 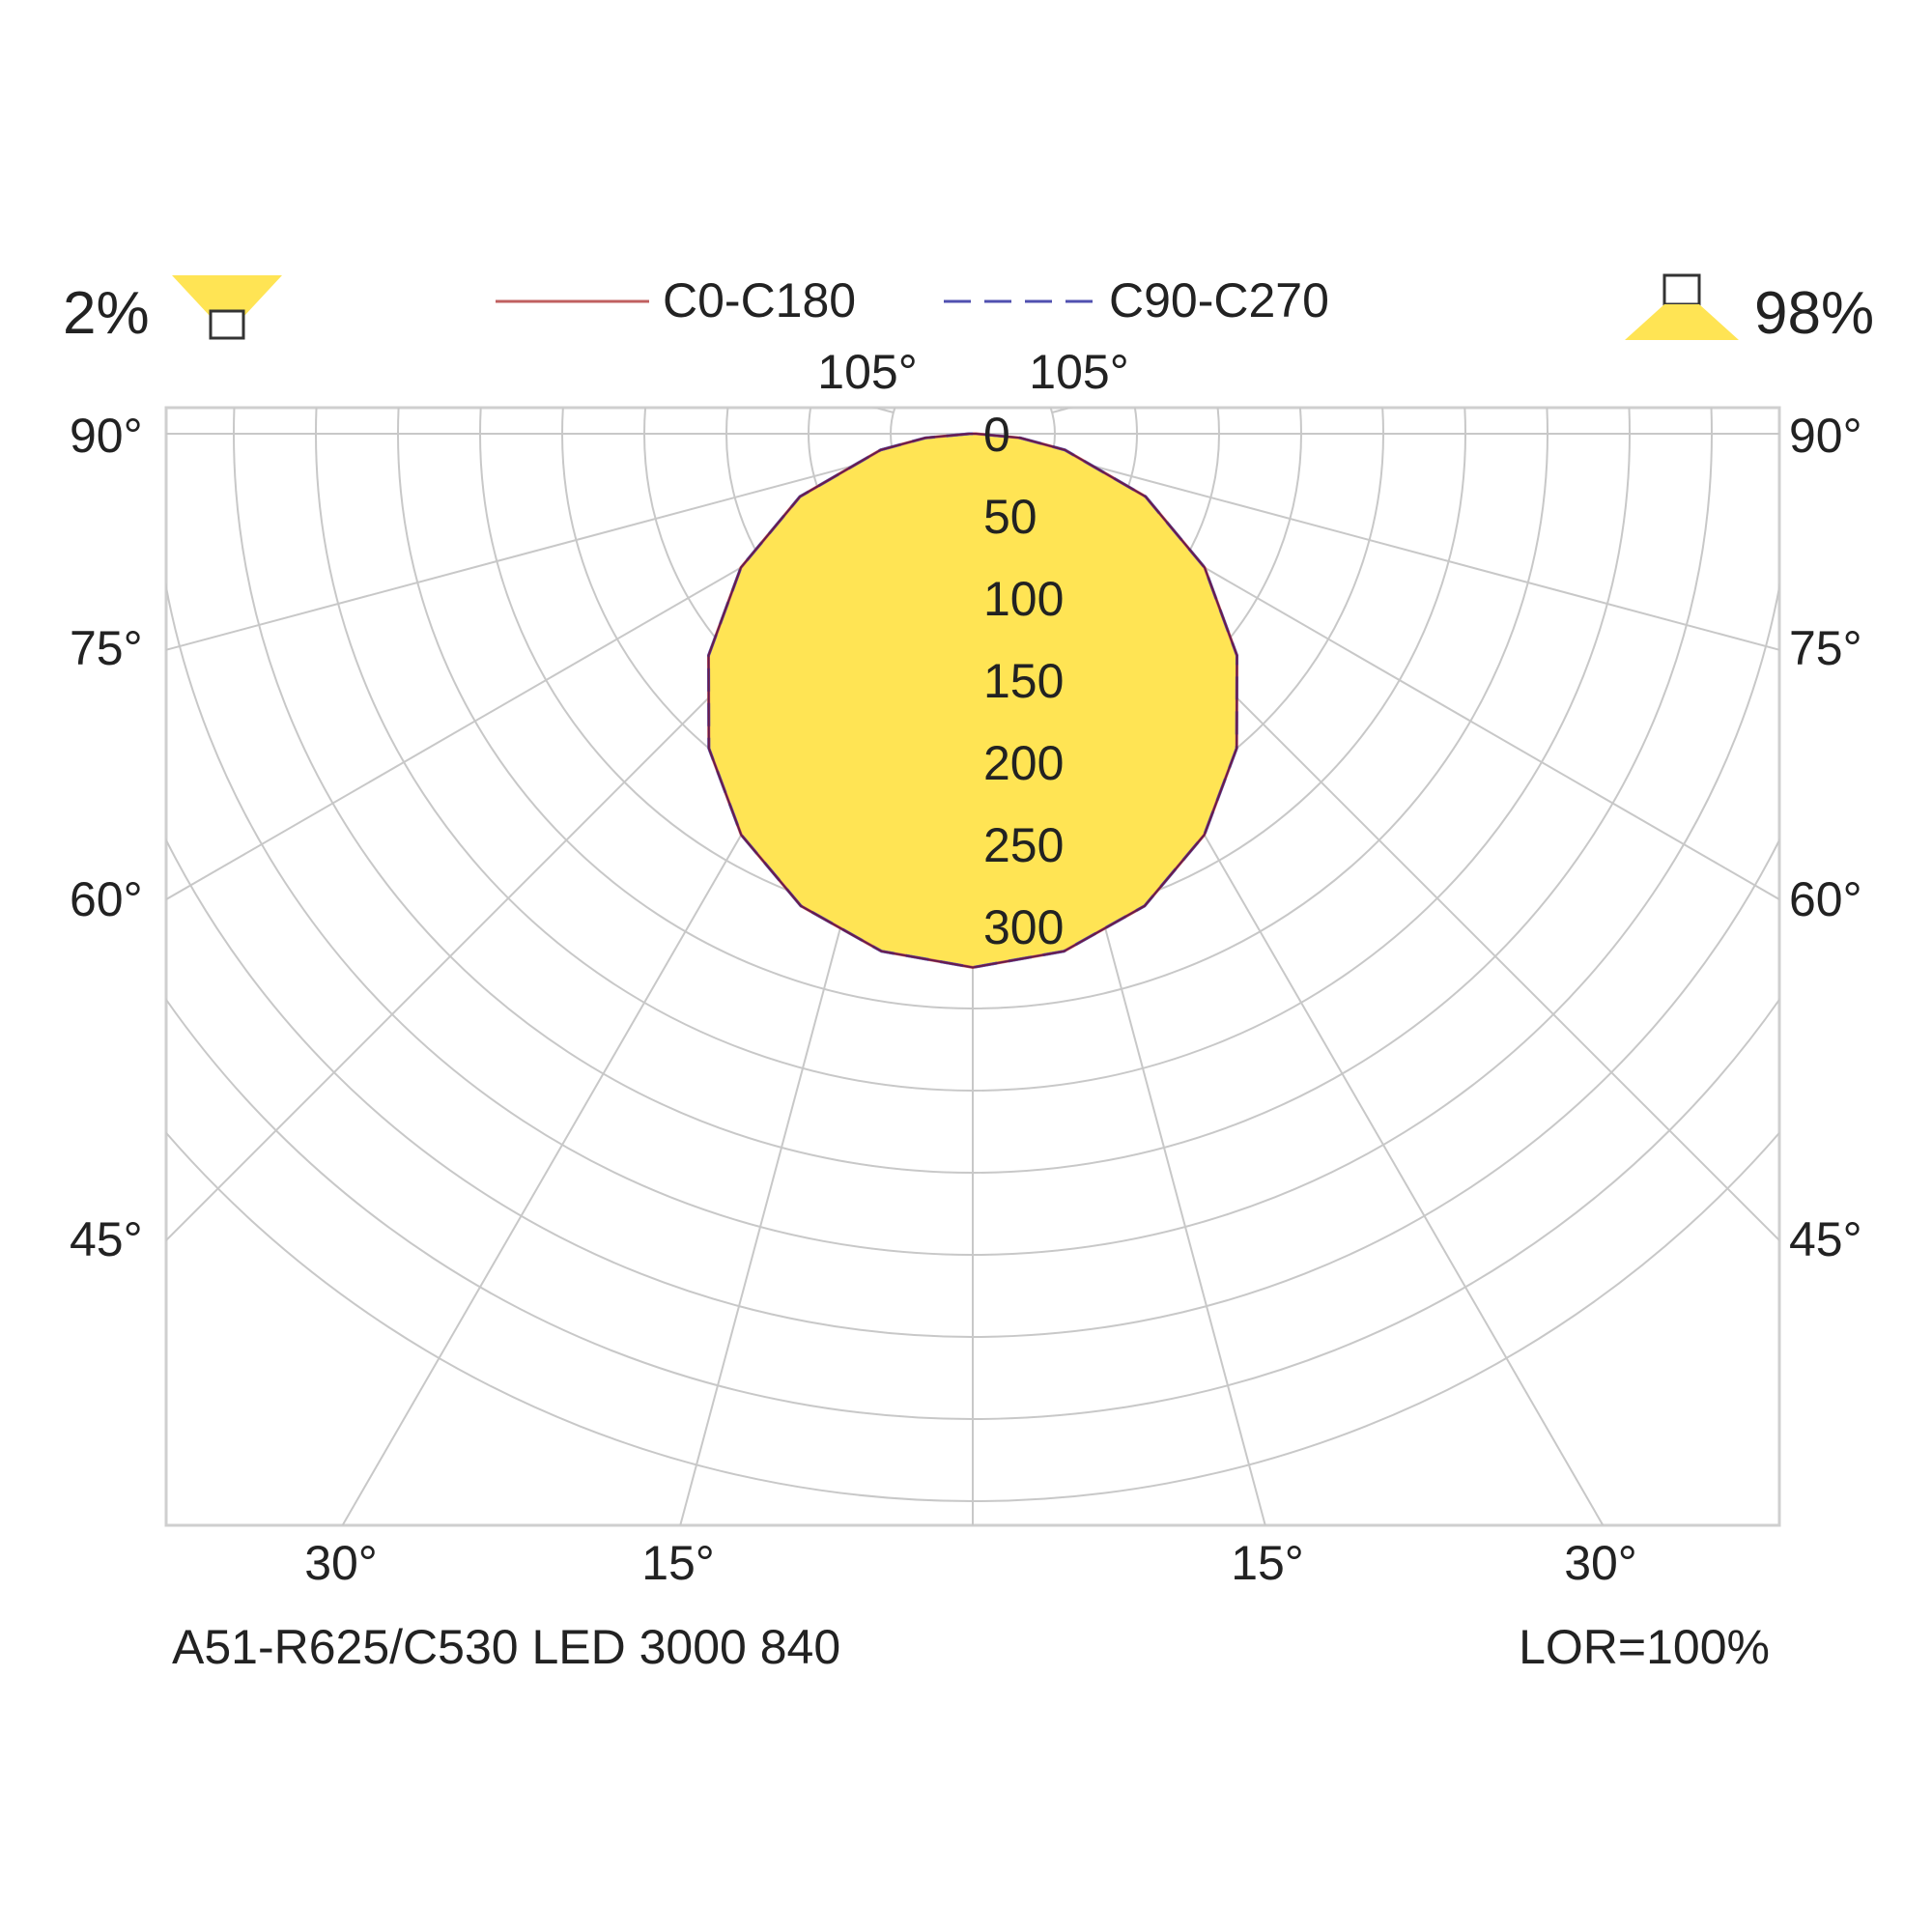 What do you see at coordinates (506, 1647) in the screenshot?
I see `luminaire-label: A51-R625/C530 LED 3000 840` at bounding box center [506, 1647].